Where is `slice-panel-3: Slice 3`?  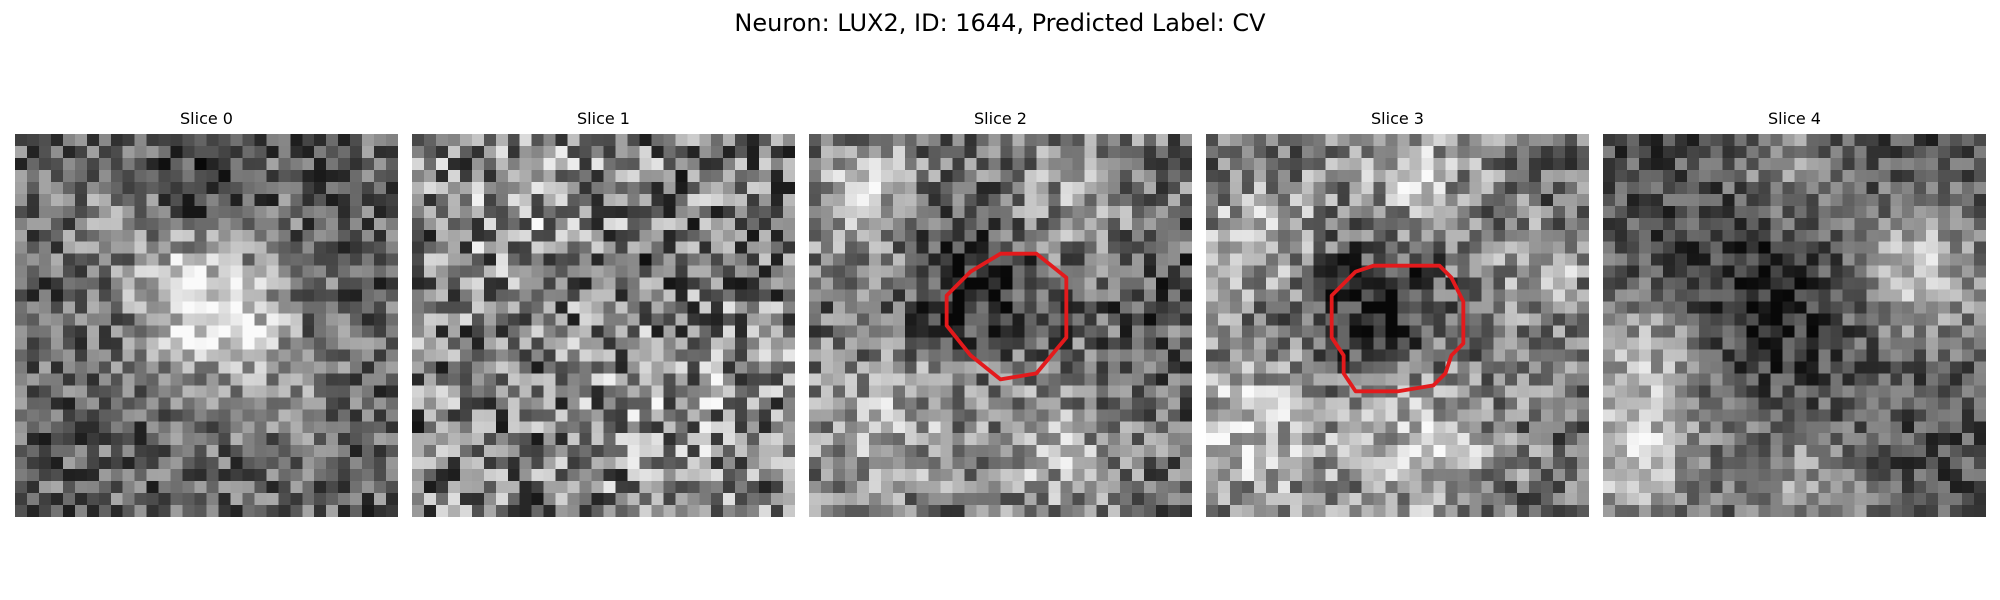
slice-panel-3: Slice 3 is located at coordinates (1397, 312).